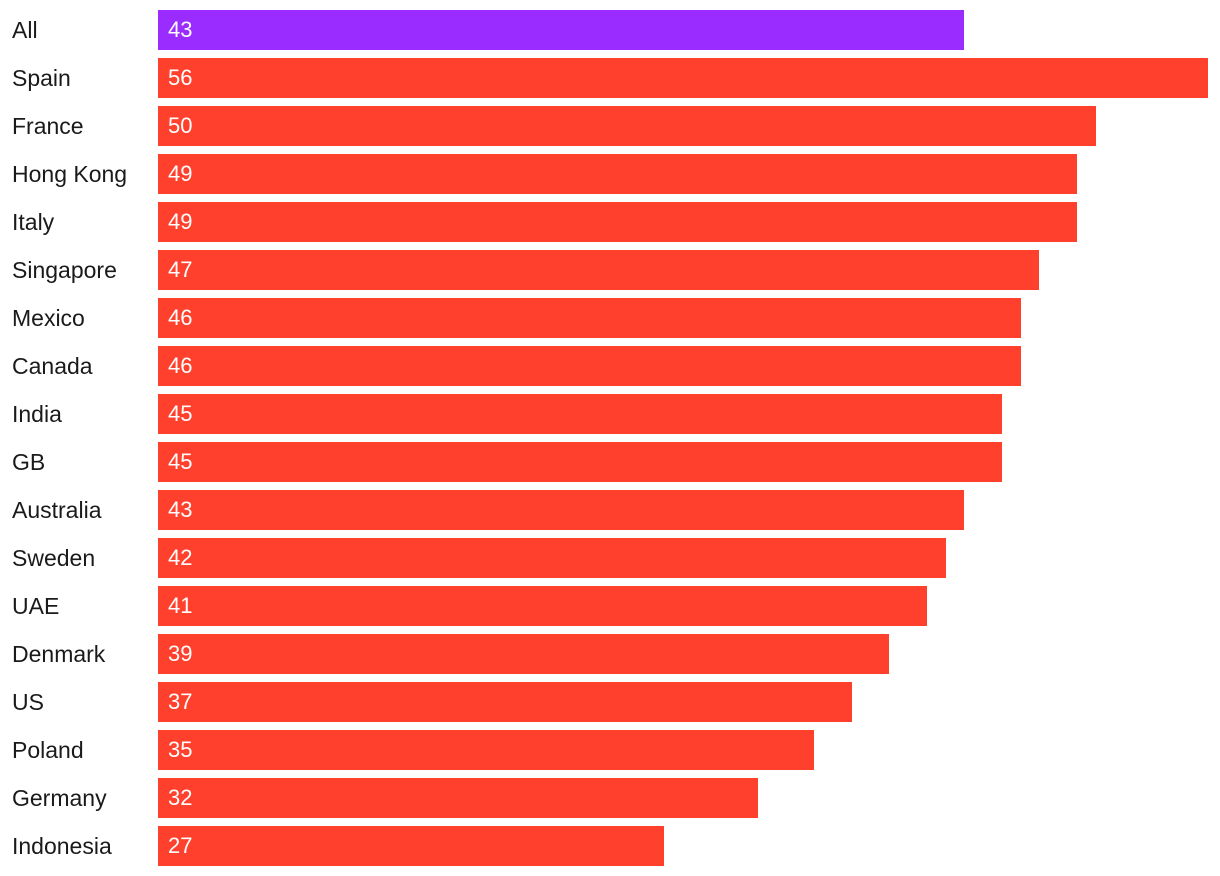  Describe the element at coordinates (52, 366) in the screenshot. I see `category-label: Canada` at that location.